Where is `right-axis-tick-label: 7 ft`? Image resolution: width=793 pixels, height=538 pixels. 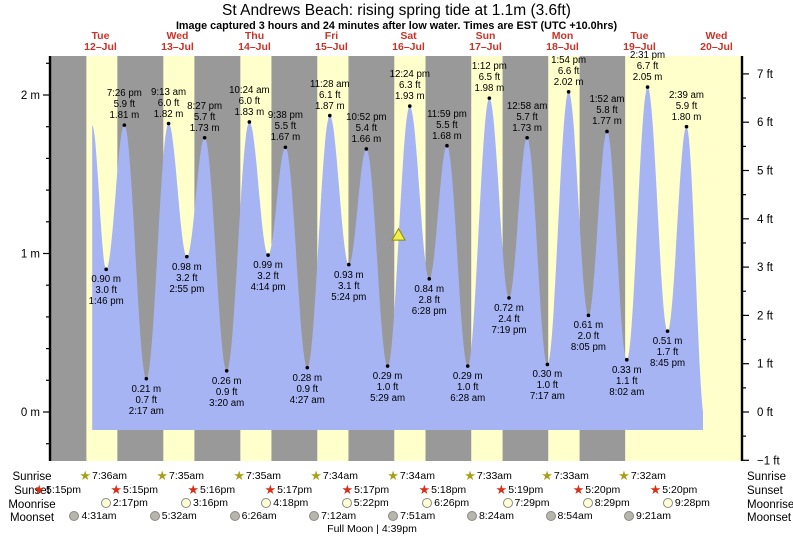
right-axis-tick-label: 7 ft is located at coordinates (765, 75).